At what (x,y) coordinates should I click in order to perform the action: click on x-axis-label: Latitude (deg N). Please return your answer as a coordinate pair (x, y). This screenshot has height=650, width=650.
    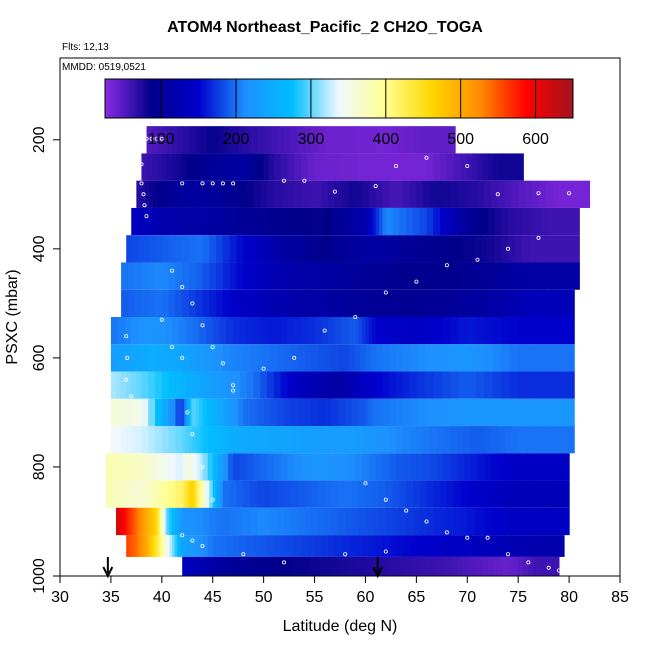
    Looking at the image, I should click on (340, 626).